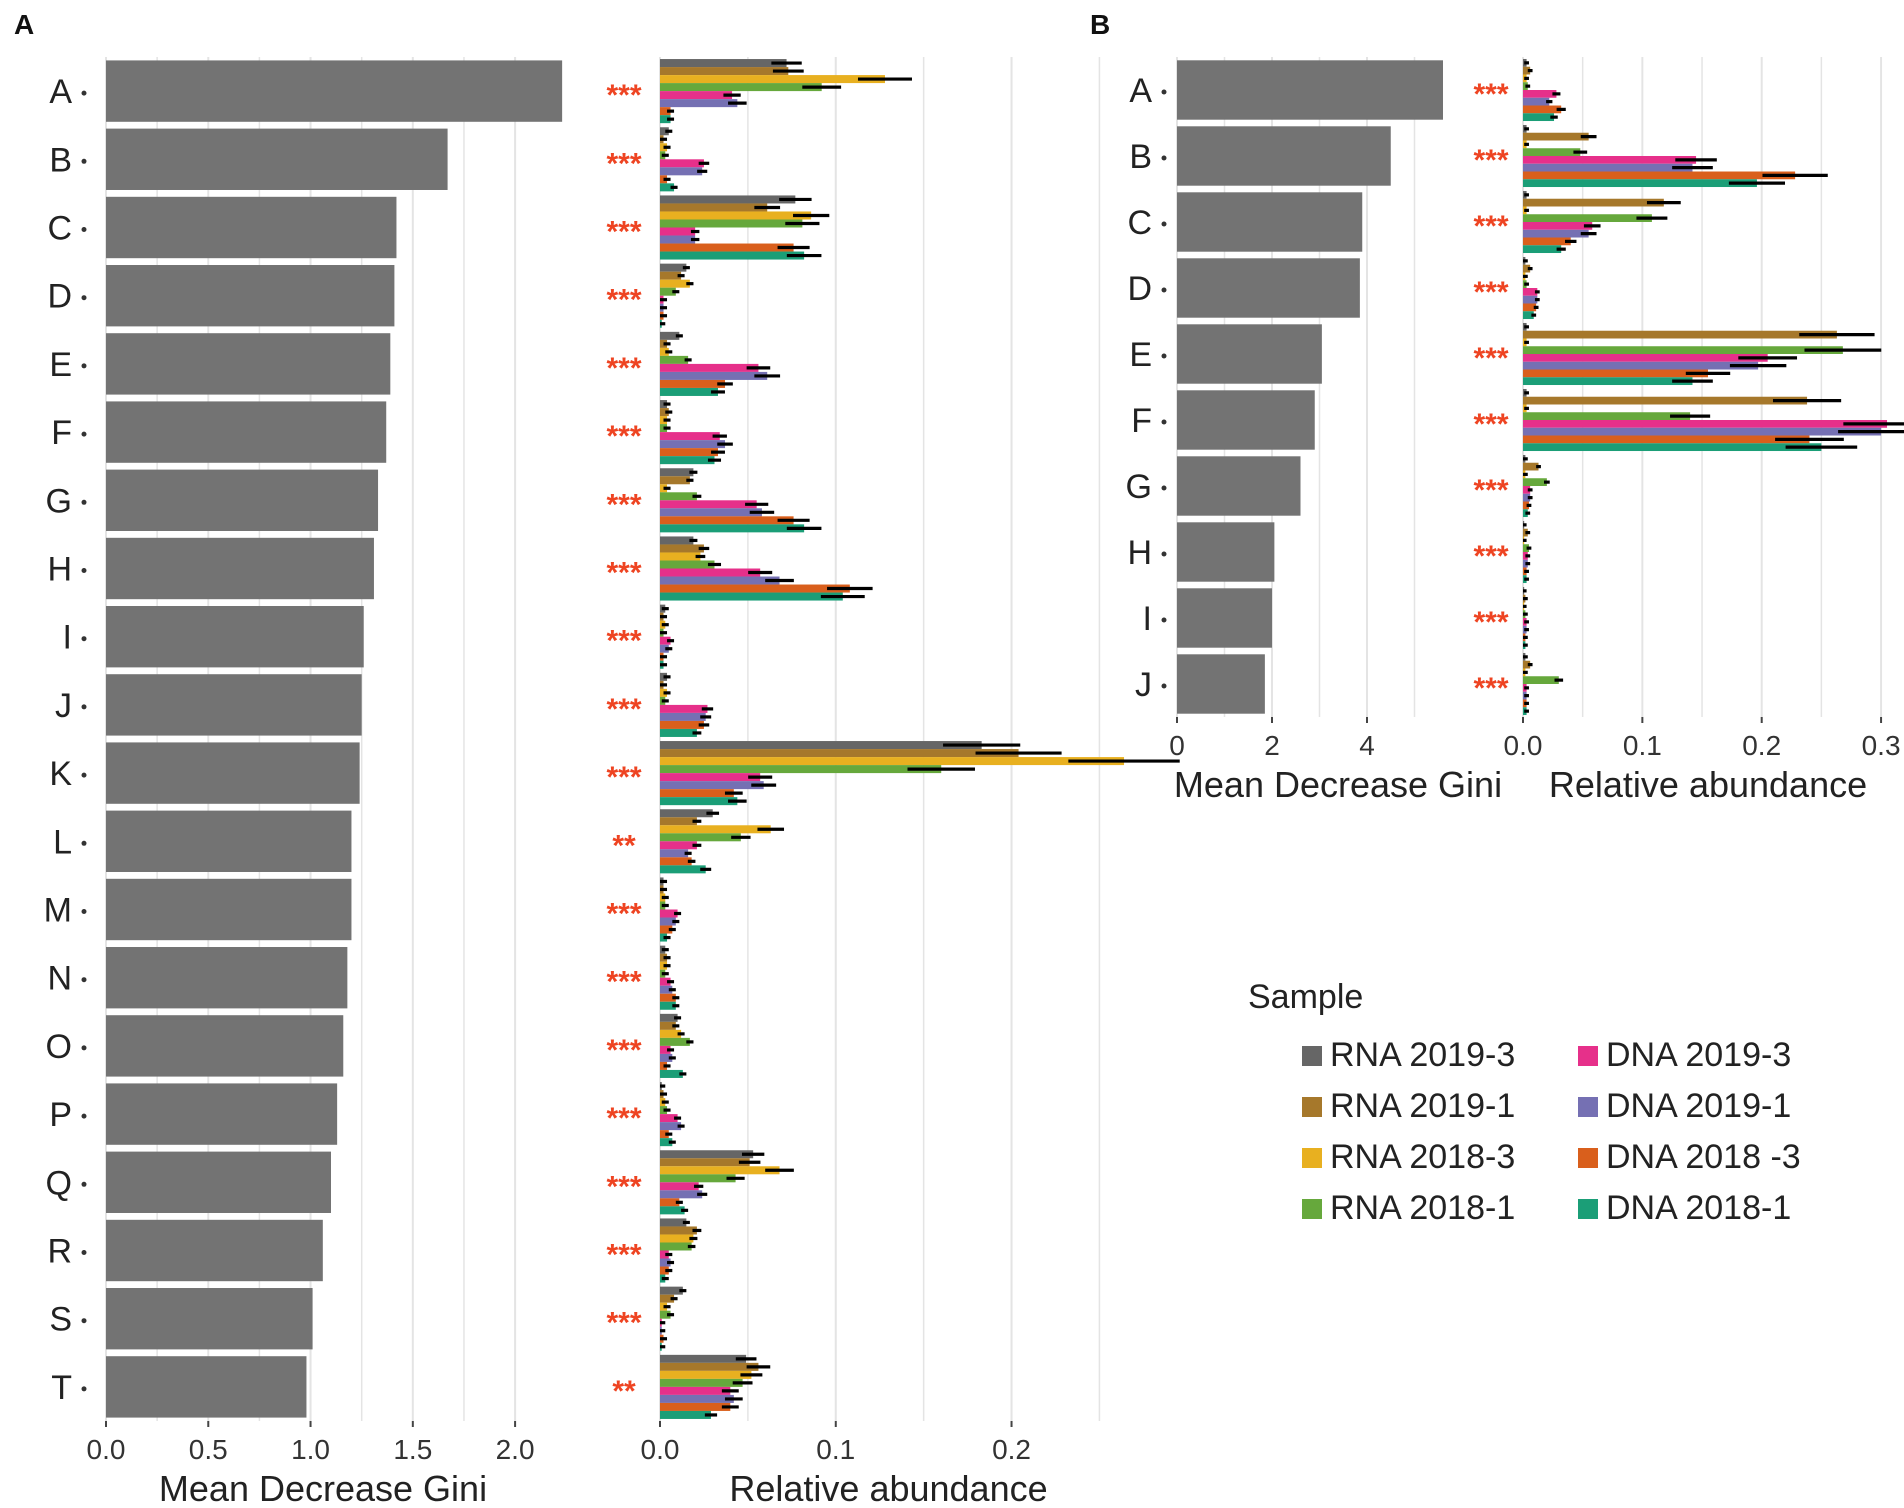 Image resolution: width=1904 pixels, height=1508 pixels. What do you see at coordinates (1338, 784) in the screenshot?
I see `x-axis-title: Mean Decrease Gini` at bounding box center [1338, 784].